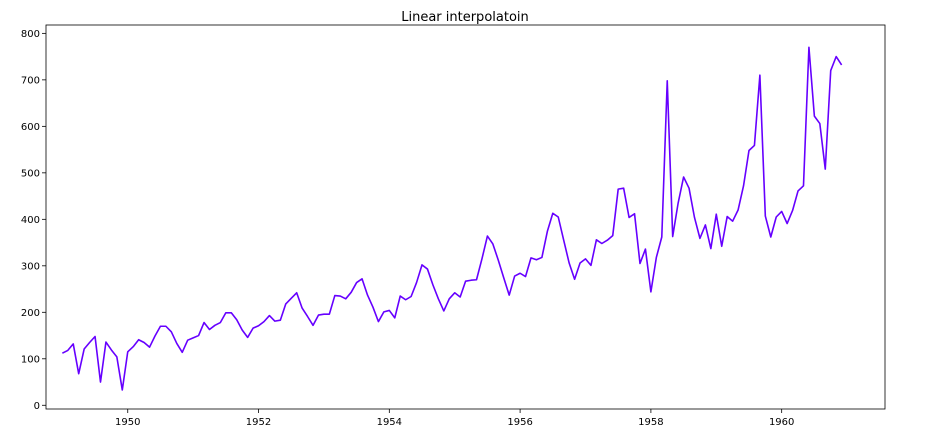 This screenshot has height=431, width=933. Describe the element at coordinates (30, 313) in the screenshot. I see `y-tick-label: 200` at that location.